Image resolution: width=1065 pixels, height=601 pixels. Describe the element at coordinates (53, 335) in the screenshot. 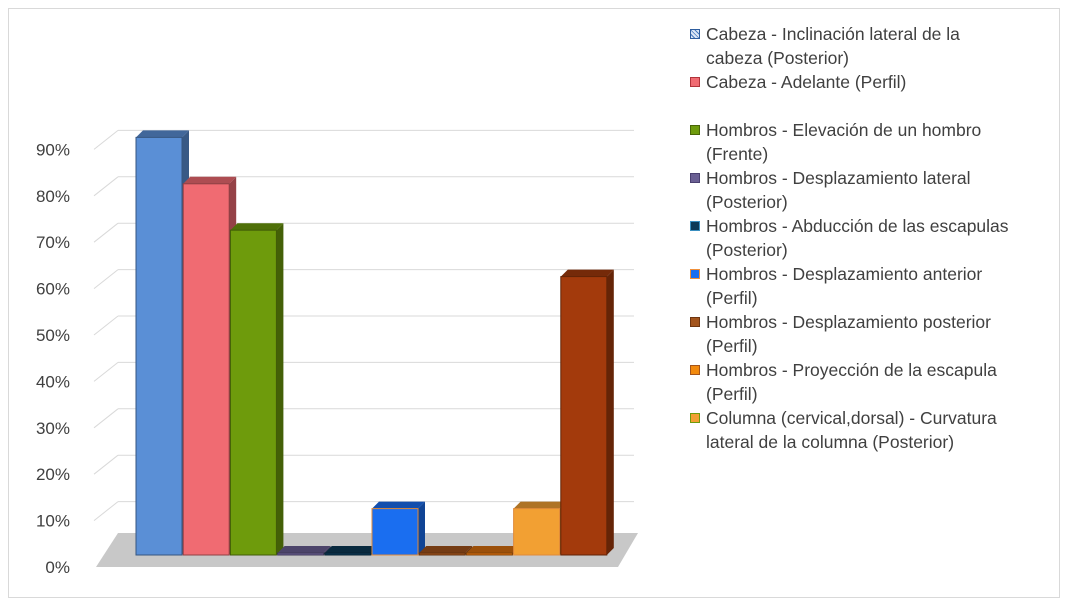

I see `y-tick-label: 50%` at that location.